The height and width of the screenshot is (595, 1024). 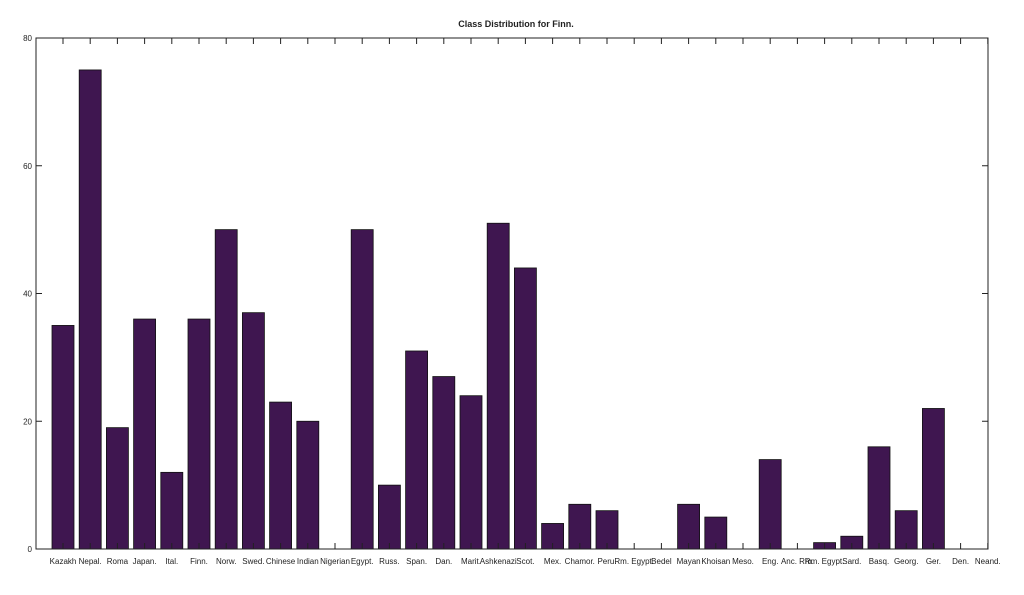 What do you see at coordinates (30, 549) in the screenshot?
I see `y-tick-label: 0` at bounding box center [30, 549].